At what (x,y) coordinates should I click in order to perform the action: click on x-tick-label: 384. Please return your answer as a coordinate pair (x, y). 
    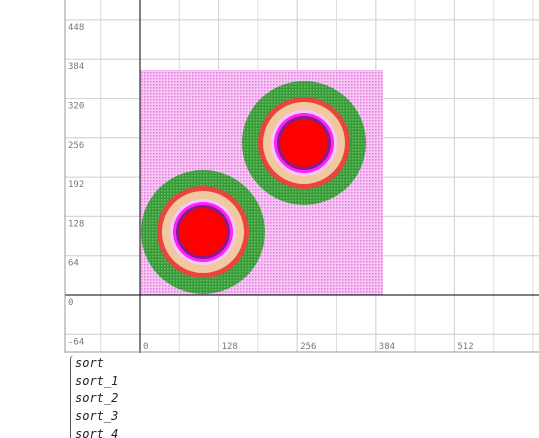
    Looking at the image, I should click on (387, 347).